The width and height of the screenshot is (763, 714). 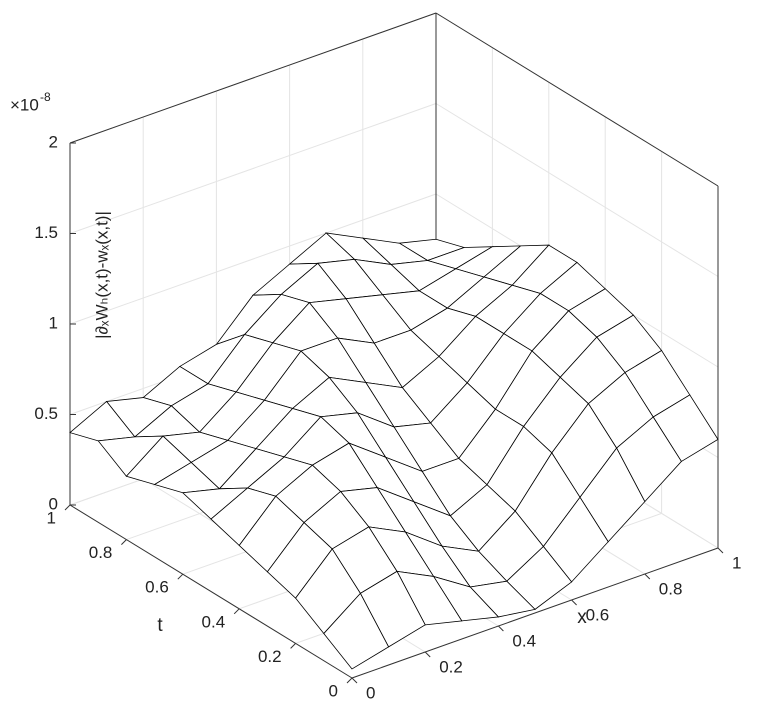 What do you see at coordinates (24, 104) in the screenshot?
I see `z-multiplier: ×10` at bounding box center [24, 104].